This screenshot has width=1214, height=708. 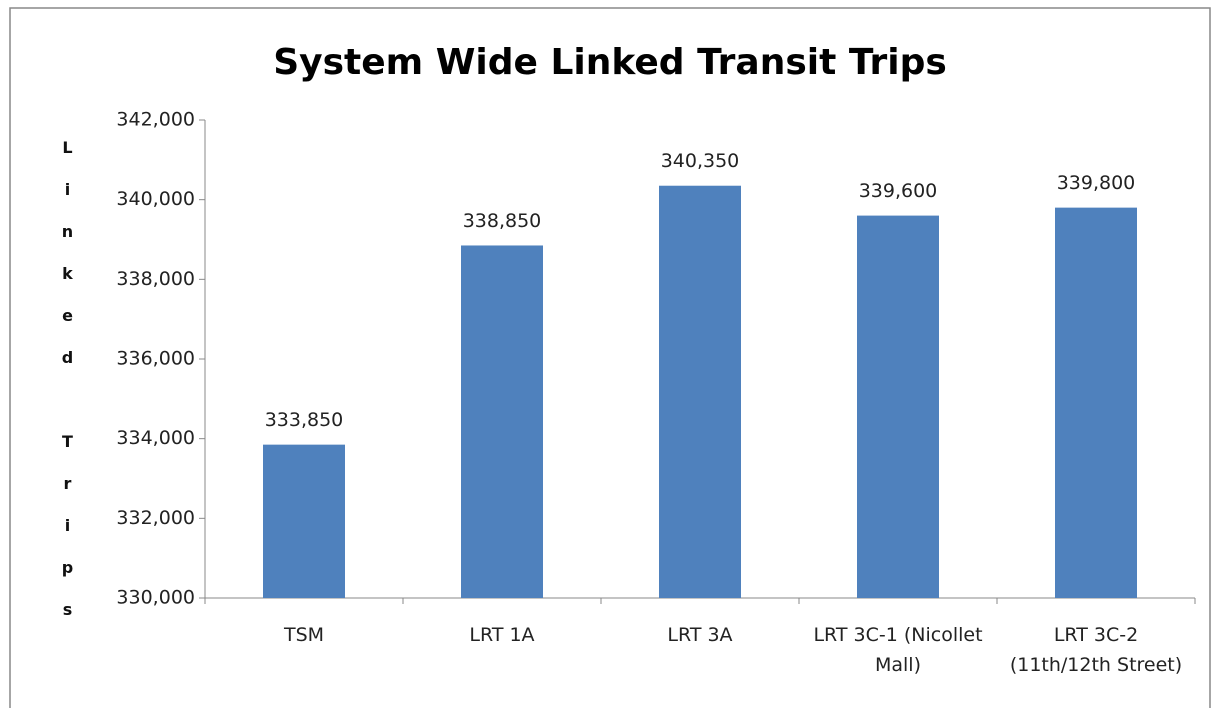 I want to click on y-tick-label: 342,000, so click(x=155, y=120).